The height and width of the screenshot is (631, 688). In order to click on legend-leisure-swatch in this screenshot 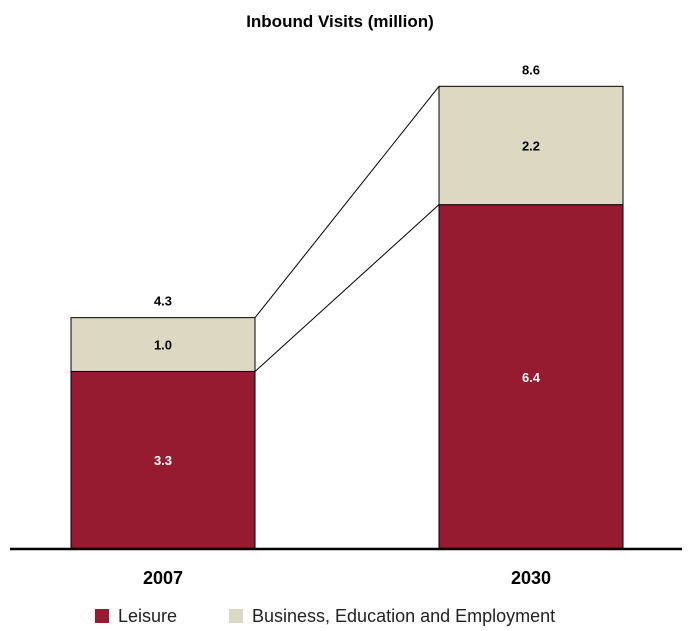, I will do `click(102, 616)`.